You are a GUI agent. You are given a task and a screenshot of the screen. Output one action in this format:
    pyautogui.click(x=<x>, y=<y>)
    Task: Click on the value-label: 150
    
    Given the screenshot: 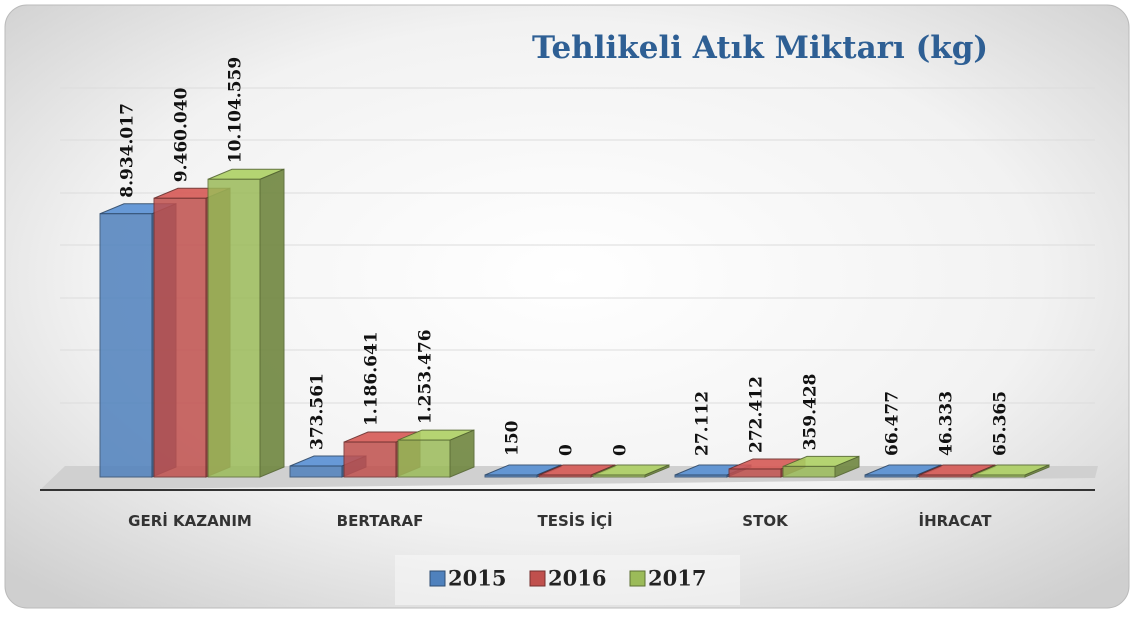 What is the action you would take?
    pyautogui.click(x=513, y=438)
    